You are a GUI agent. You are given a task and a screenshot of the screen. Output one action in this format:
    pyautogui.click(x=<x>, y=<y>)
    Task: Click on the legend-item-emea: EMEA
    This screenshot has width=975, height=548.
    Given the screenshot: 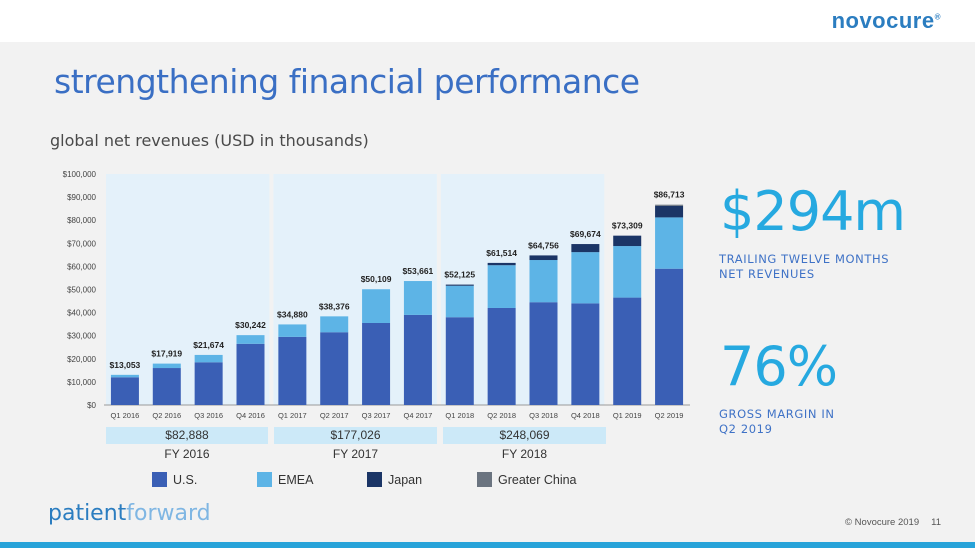 What is the action you would take?
    pyautogui.click(x=312, y=479)
    